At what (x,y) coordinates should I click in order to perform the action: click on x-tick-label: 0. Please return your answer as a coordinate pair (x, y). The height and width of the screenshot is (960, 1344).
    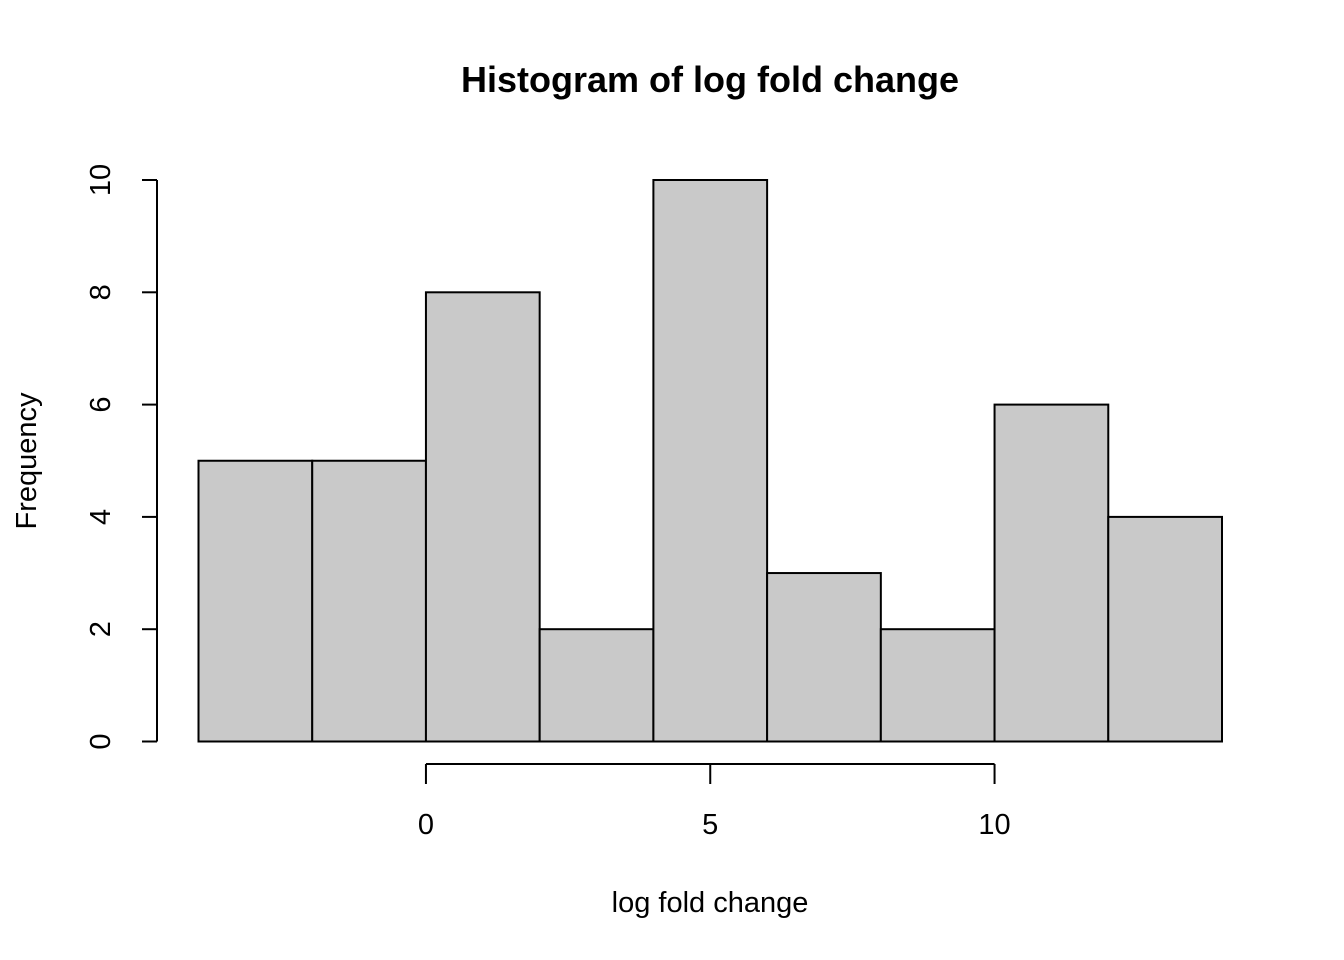
    Looking at the image, I should click on (426, 825).